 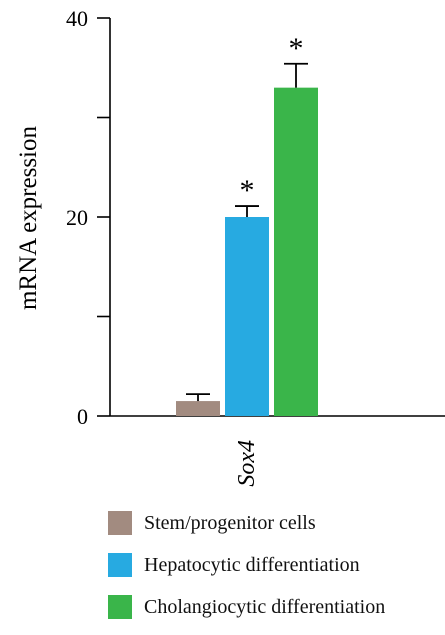 I want to click on legend-item-hepatocytic: Hepatocytic differentiation, so click(x=246, y=565).